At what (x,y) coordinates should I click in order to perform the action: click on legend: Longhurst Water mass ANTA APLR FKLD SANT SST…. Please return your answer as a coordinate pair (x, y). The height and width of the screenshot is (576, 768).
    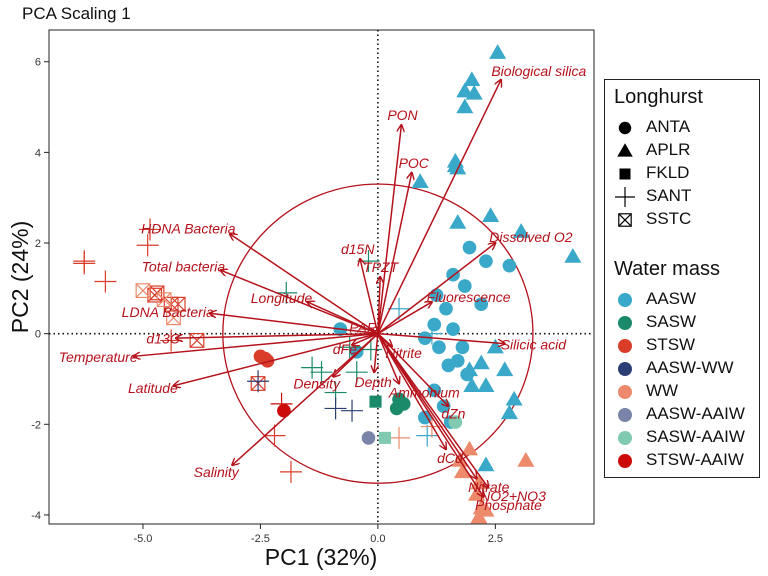
    Looking at the image, I should click on (682, 278).